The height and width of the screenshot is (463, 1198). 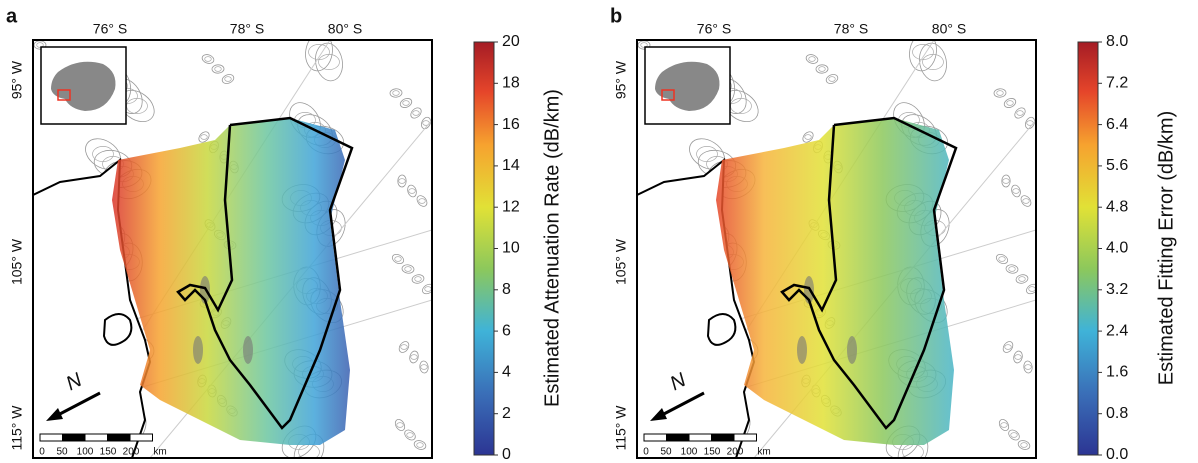 I want to click on longitude-label: 115° W, so click(x=621, y=428).